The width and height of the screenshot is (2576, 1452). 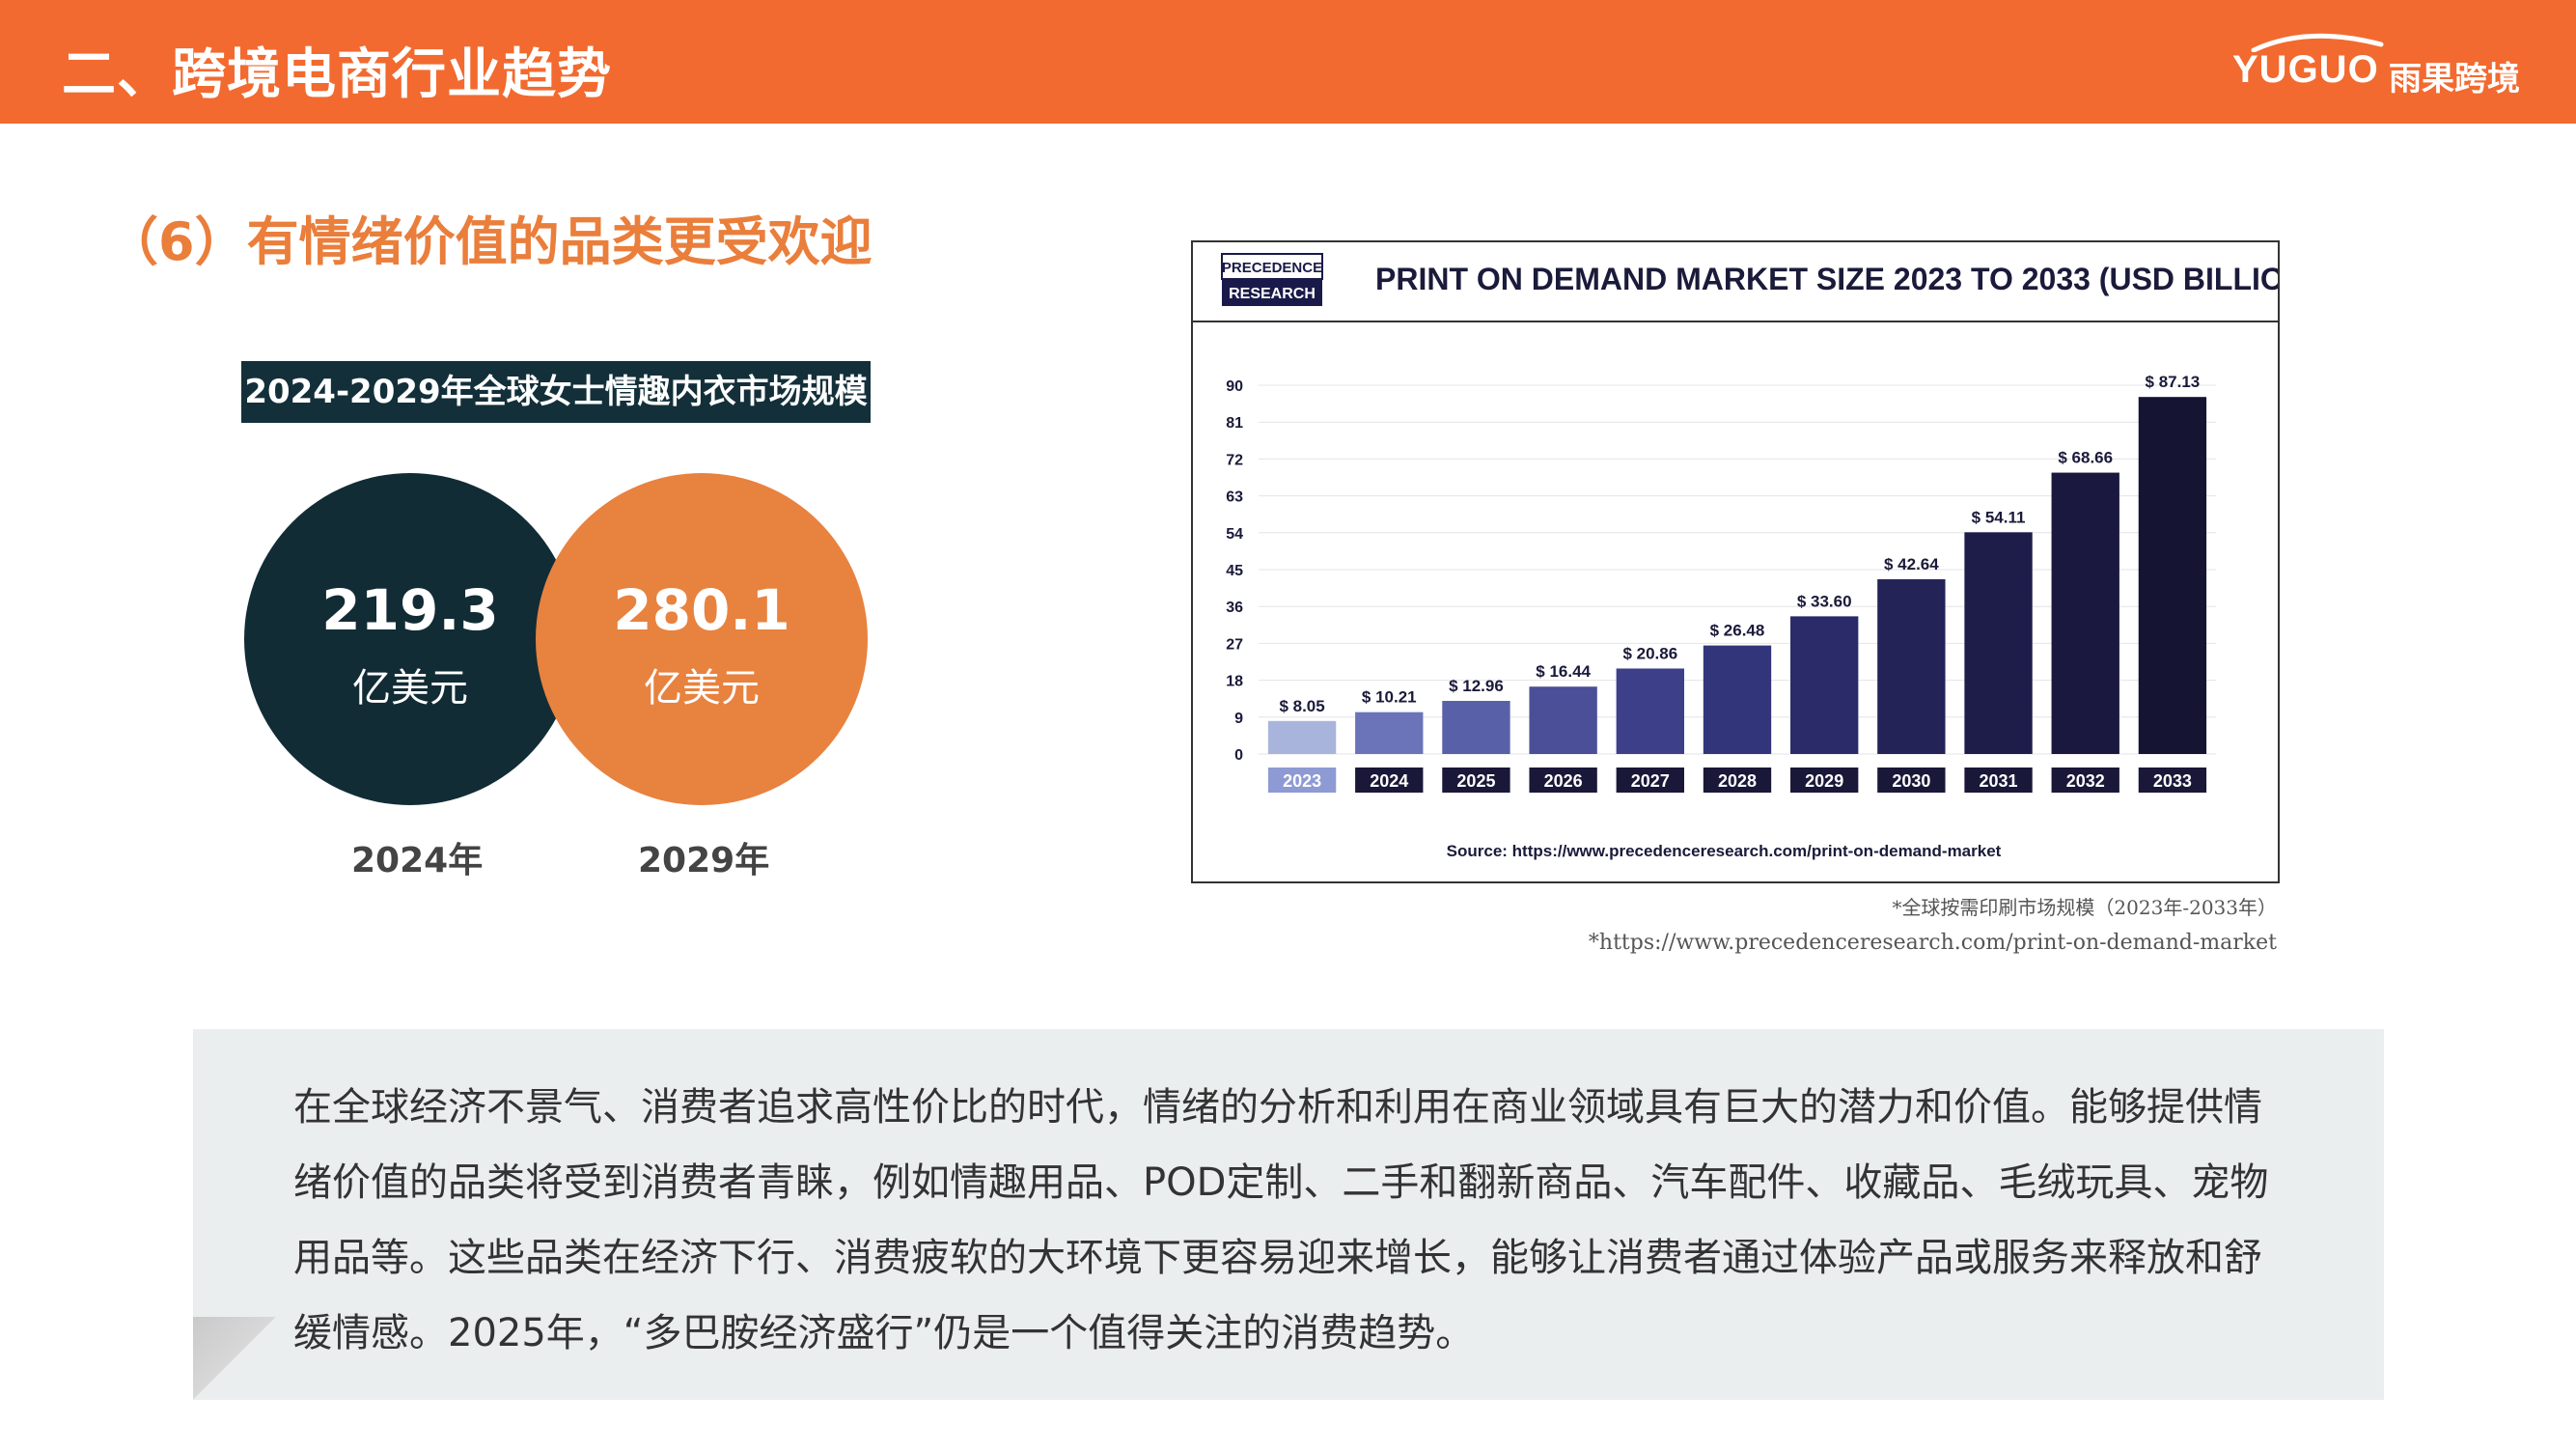 I want to click on logo-text: YUGUO, so click(x=2305, y=70).